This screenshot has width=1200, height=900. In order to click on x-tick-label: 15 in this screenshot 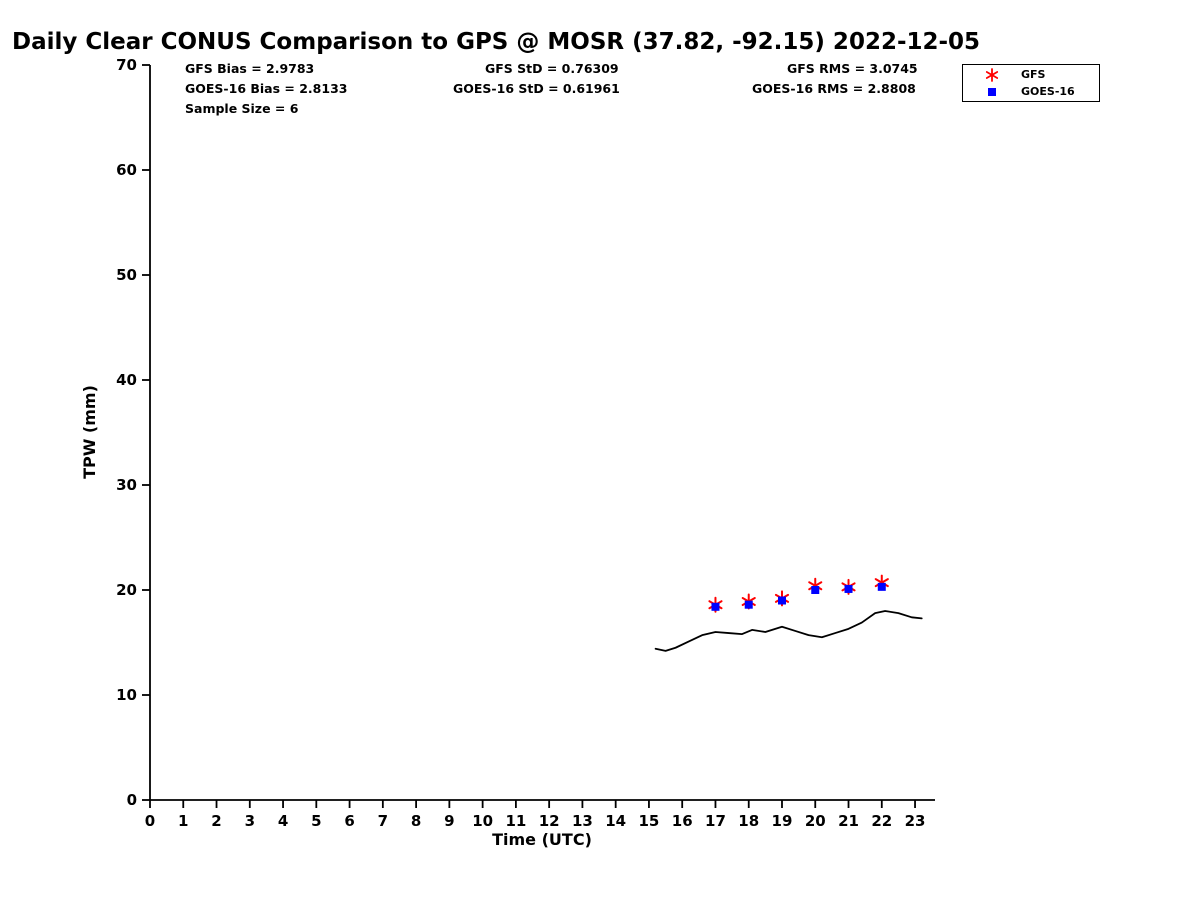, I will do `click(649, 821)`.